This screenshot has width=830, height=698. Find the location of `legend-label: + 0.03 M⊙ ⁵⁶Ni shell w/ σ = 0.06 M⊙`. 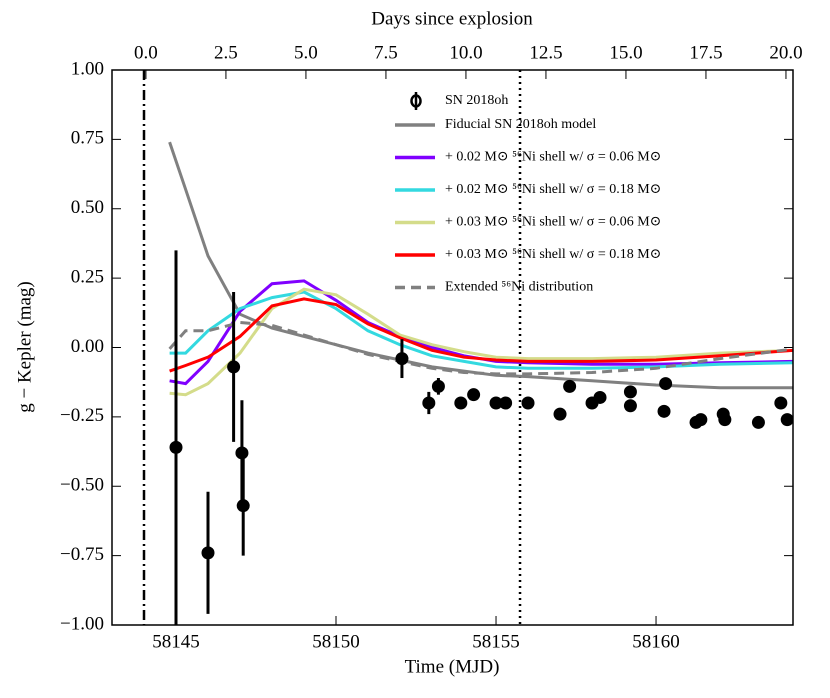

legend-label: + 0.03 M⊙ ⁵⁶Ni shell w/ σ = 0.06 M⊙ is located at coordinates (553, 222).